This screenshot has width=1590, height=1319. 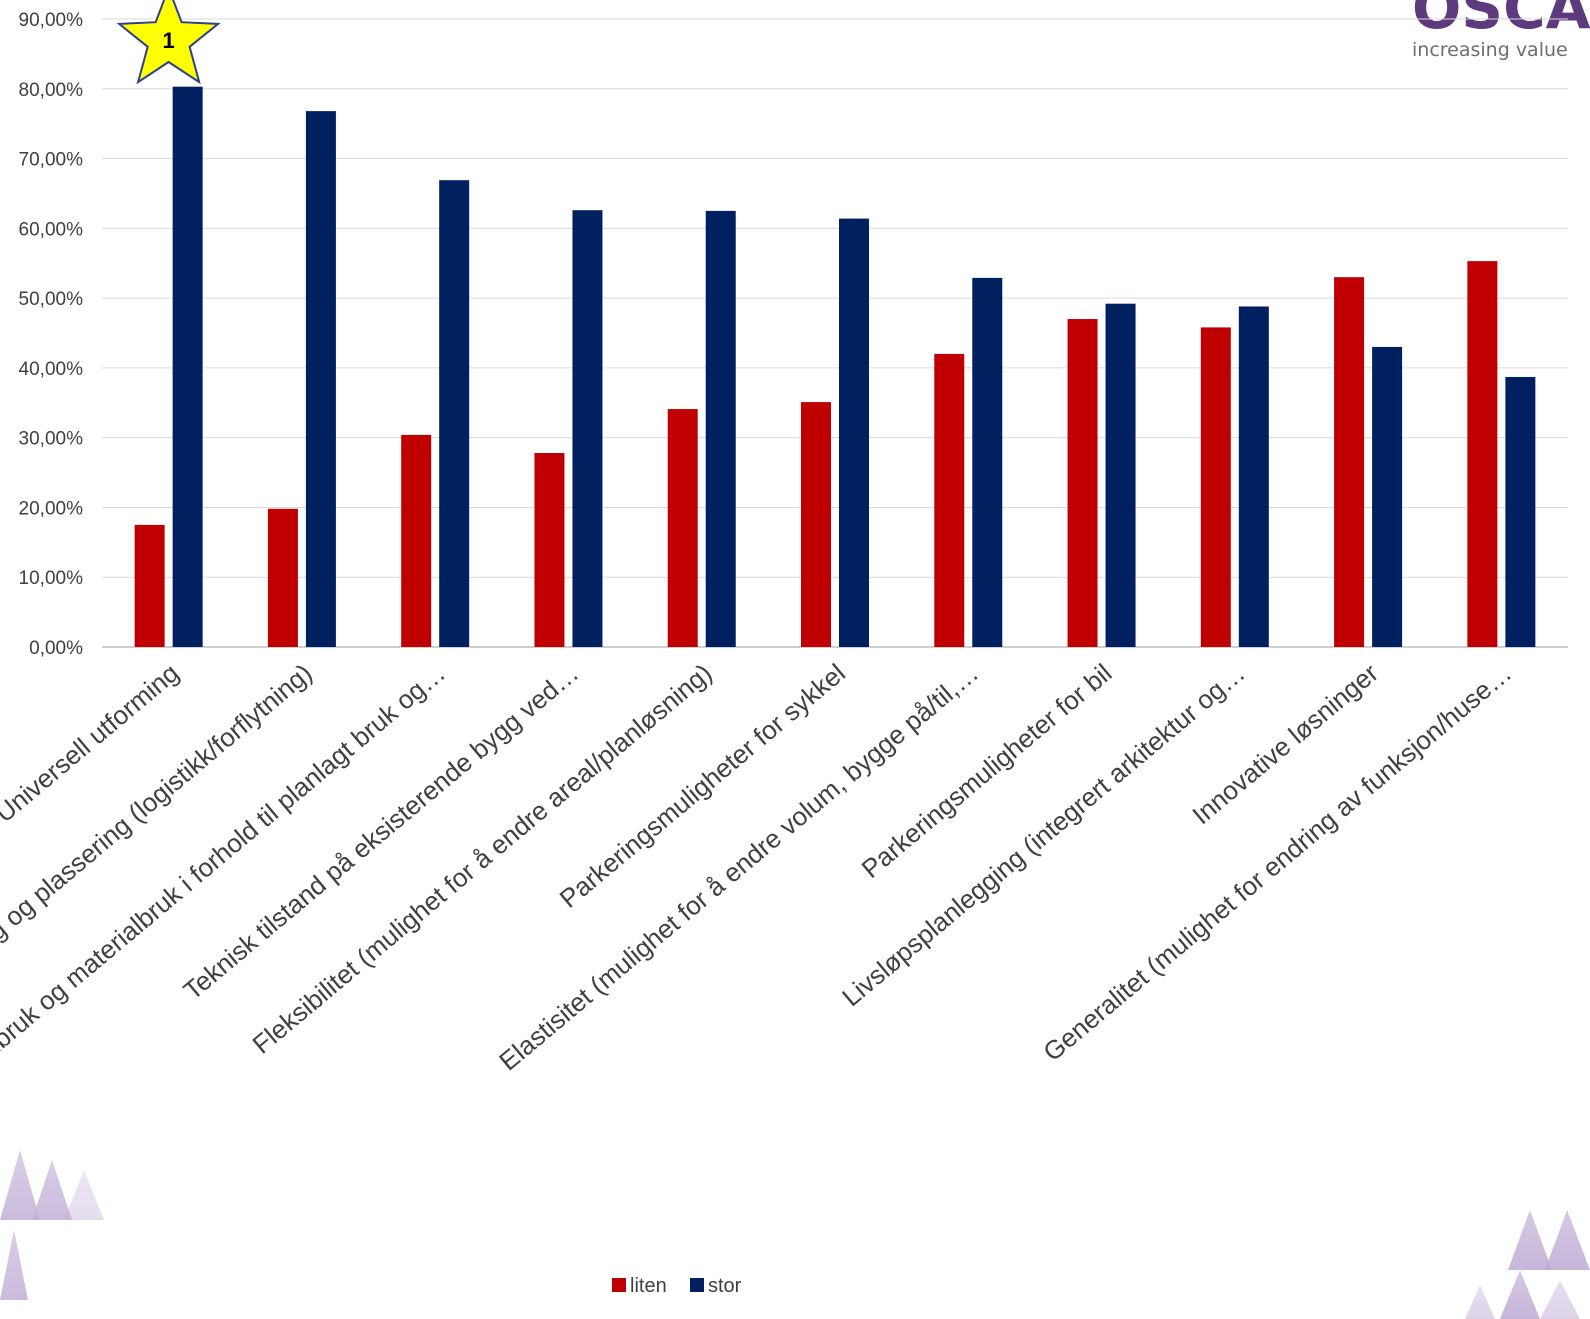 I want to click on star-icon, so click(x=168, y=42).